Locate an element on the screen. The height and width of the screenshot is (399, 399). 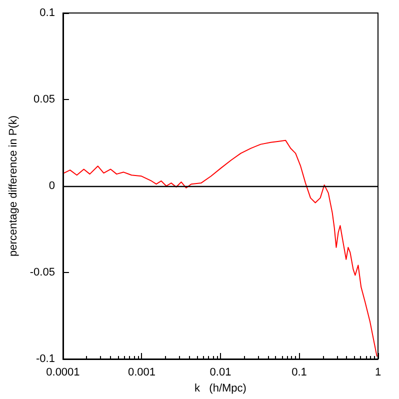
y-tick-label: 0 is located at coordinates (51, 186).